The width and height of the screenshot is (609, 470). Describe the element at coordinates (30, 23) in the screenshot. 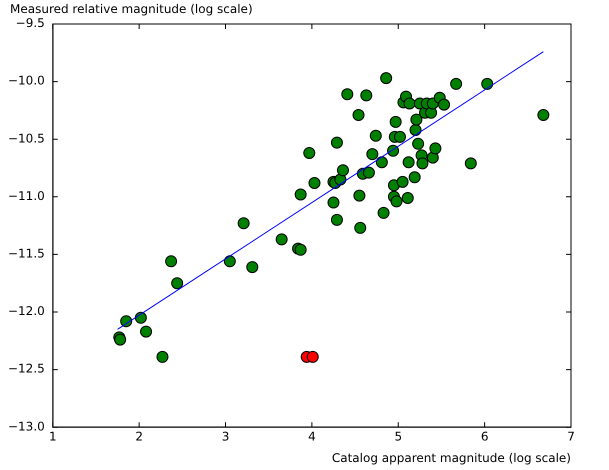

I see `y-tick-label: −9.5` at that location.